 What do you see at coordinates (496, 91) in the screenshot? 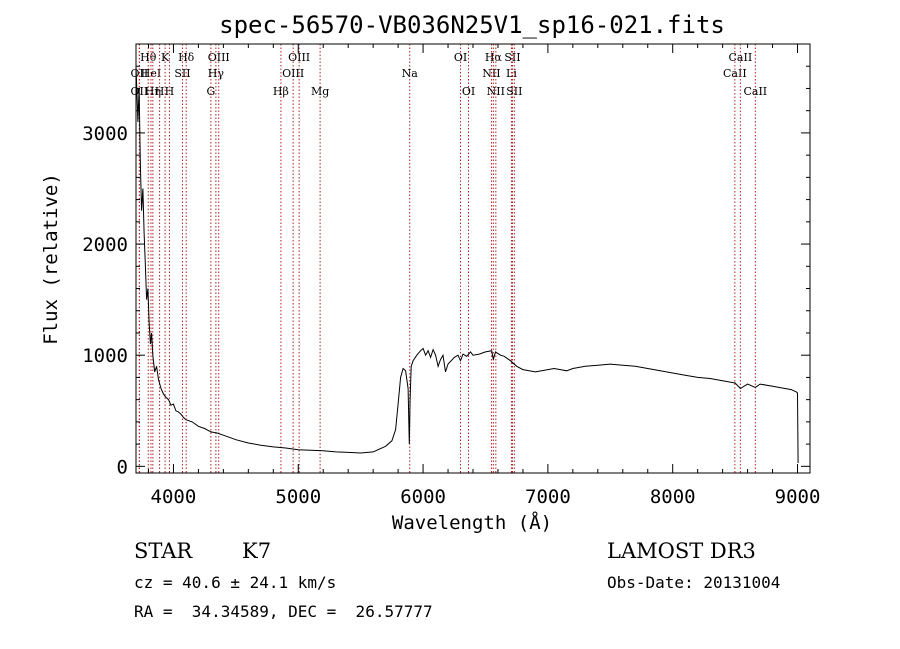
I see `marker-label-22: NII` at bounding box center [496, 91].